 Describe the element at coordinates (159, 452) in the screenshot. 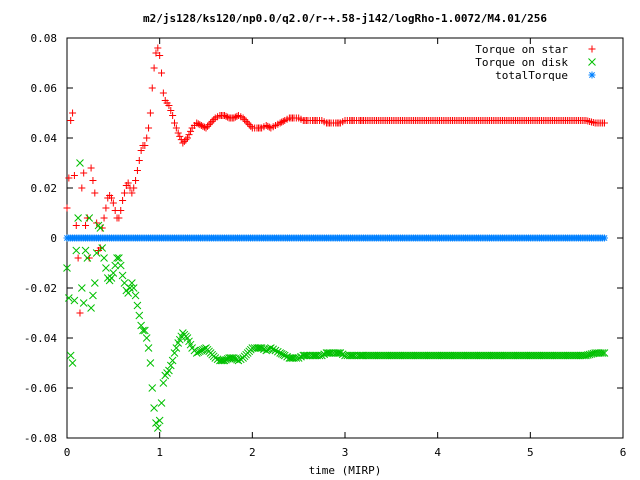

I see `x-tick-label: 1` at that location.